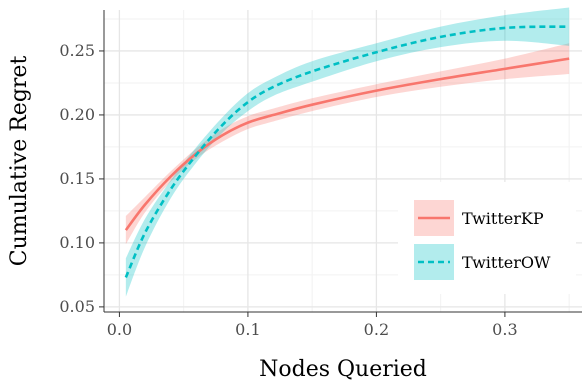  What do you see at coordinates (19, 161) in the screenshot?
I see `y-axis-title: Cumulative Regret` at bounding box center [19, 161].